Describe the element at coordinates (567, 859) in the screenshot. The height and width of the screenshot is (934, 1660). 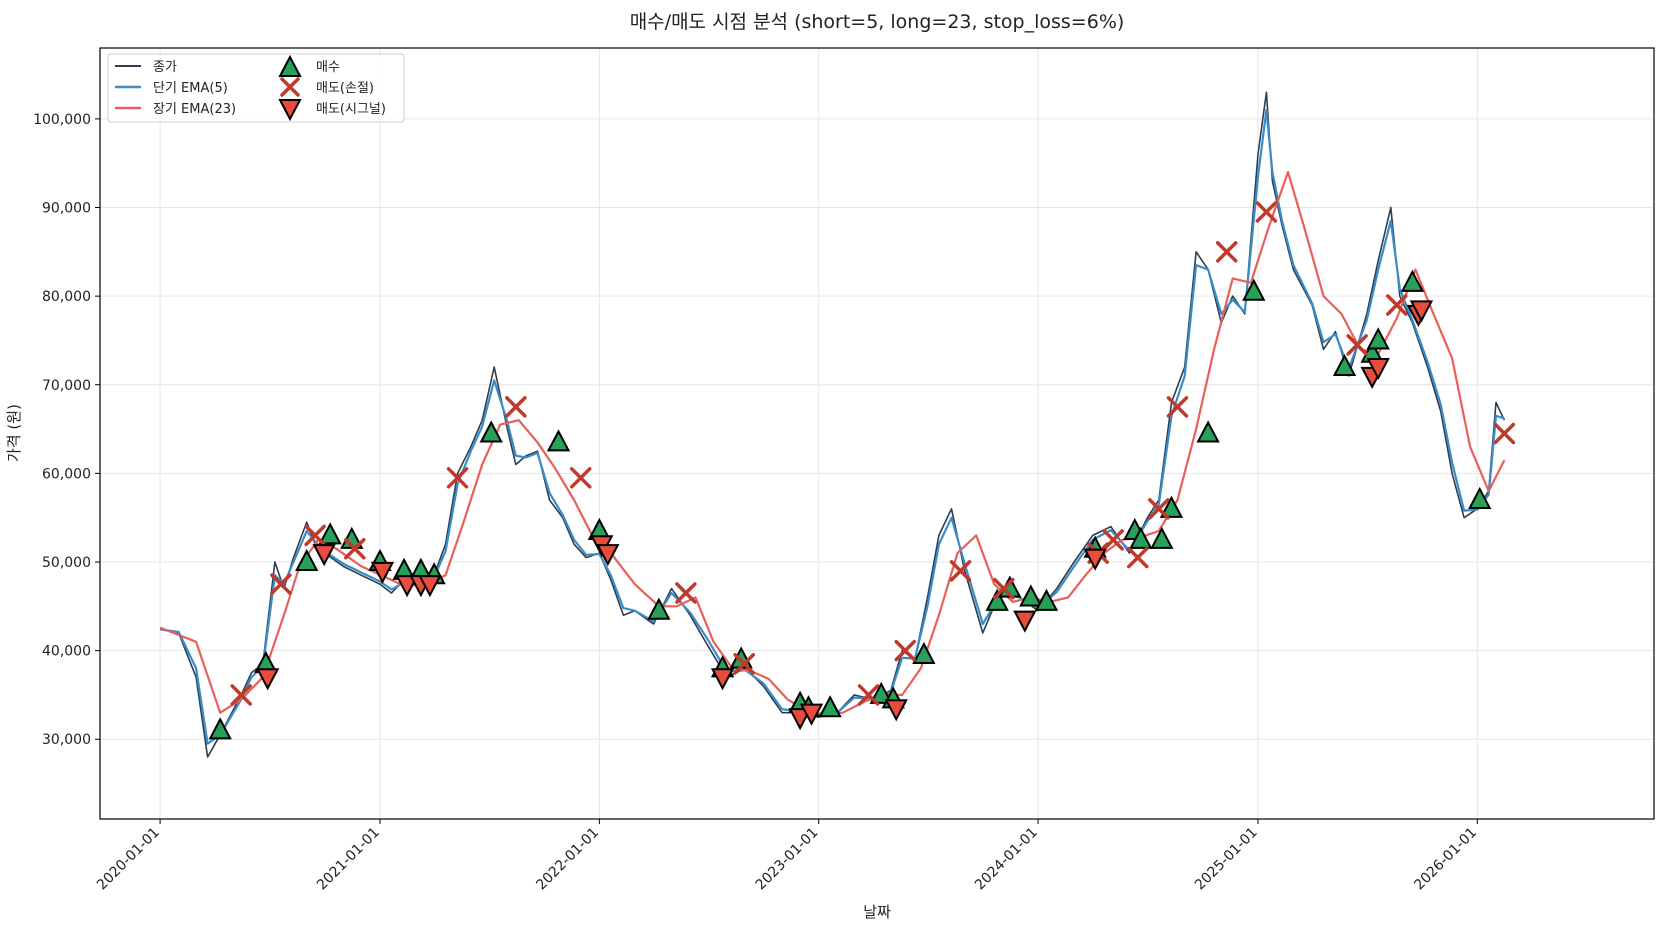
I see `x-tick-label: 2022-01-01` at that location.